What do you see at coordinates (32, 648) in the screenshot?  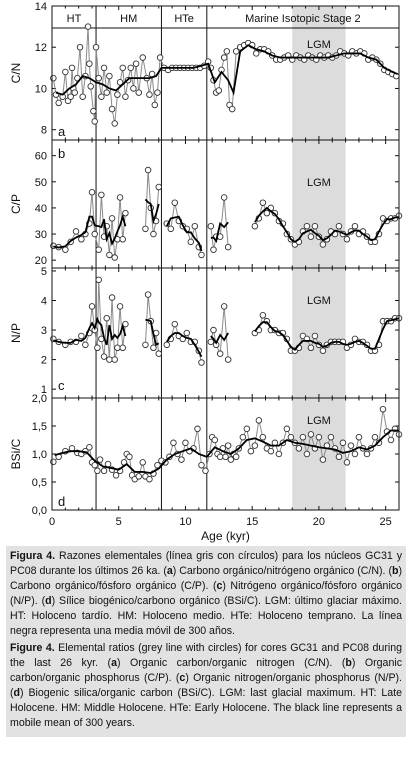 I see `caption-en-label: Figure 4.` at bounding box center [32, 648].